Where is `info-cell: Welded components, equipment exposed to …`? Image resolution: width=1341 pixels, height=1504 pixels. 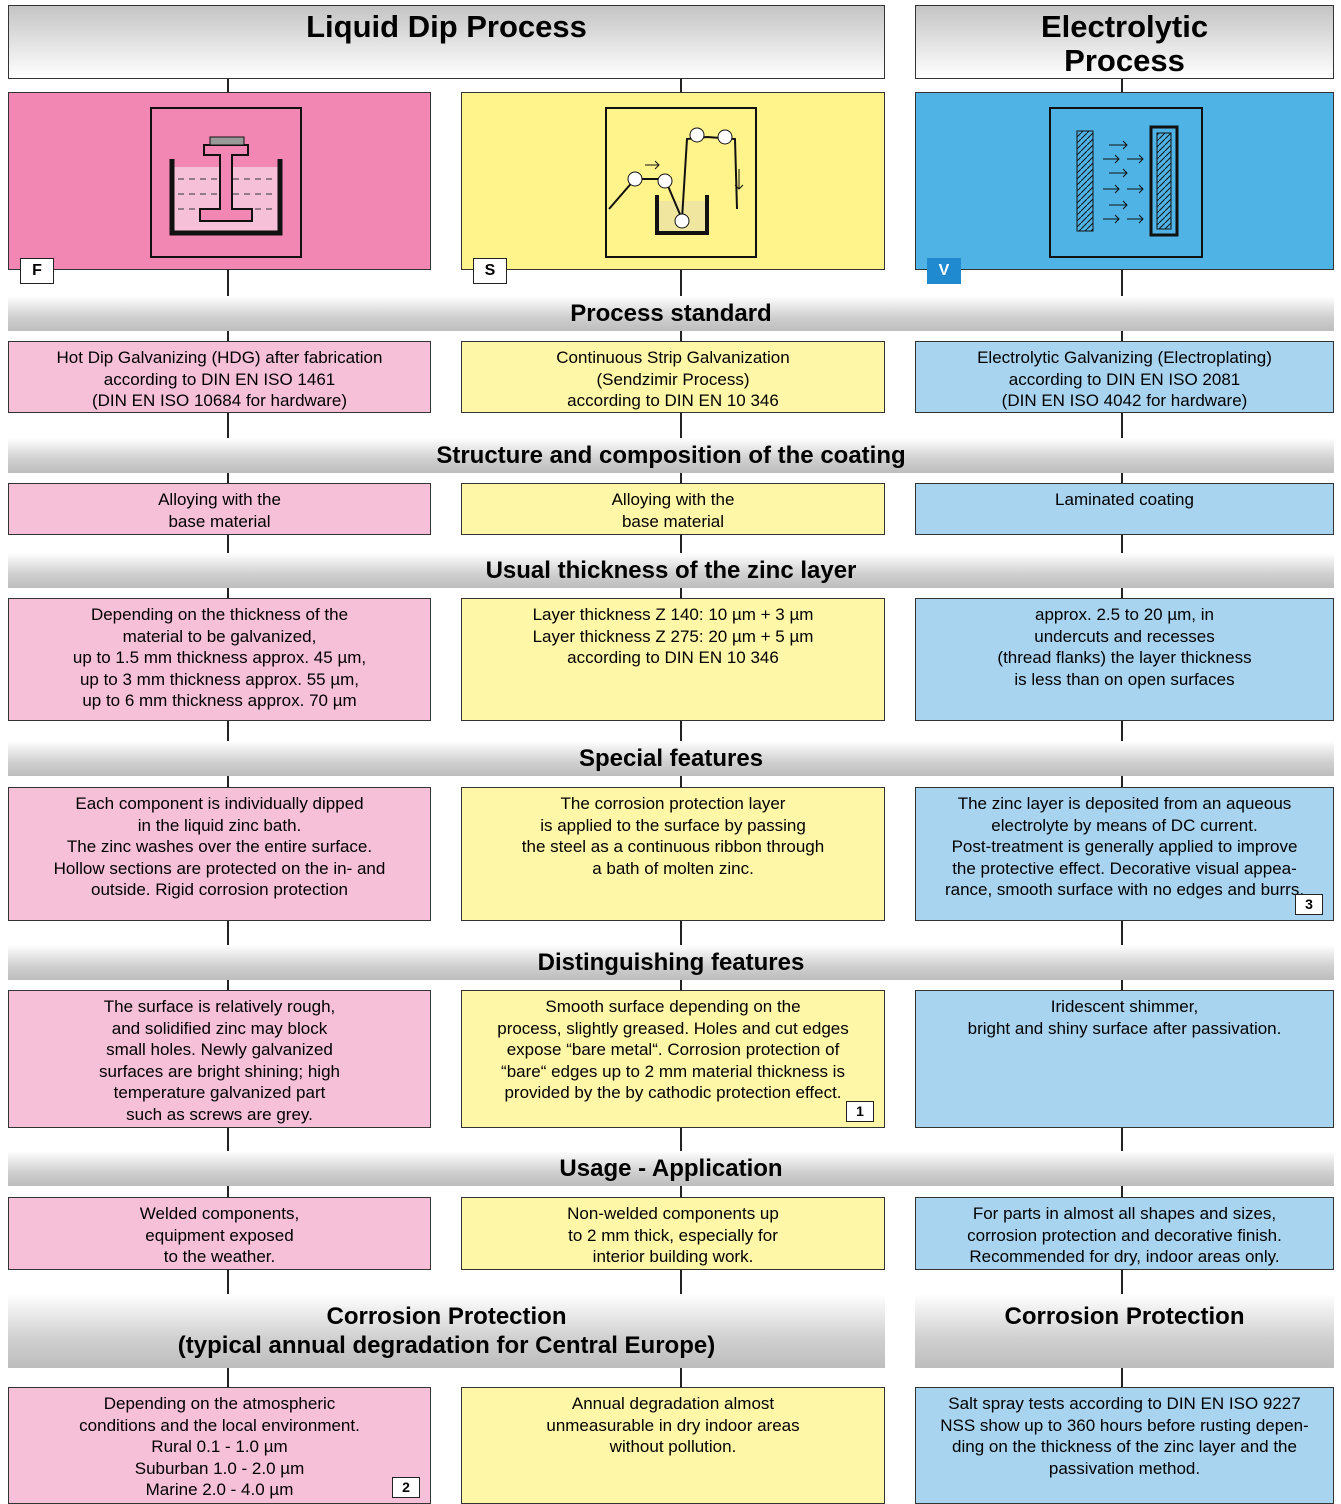 info-cell: Welded components, equipment exposed to … is located at coordinates (219, 1233).